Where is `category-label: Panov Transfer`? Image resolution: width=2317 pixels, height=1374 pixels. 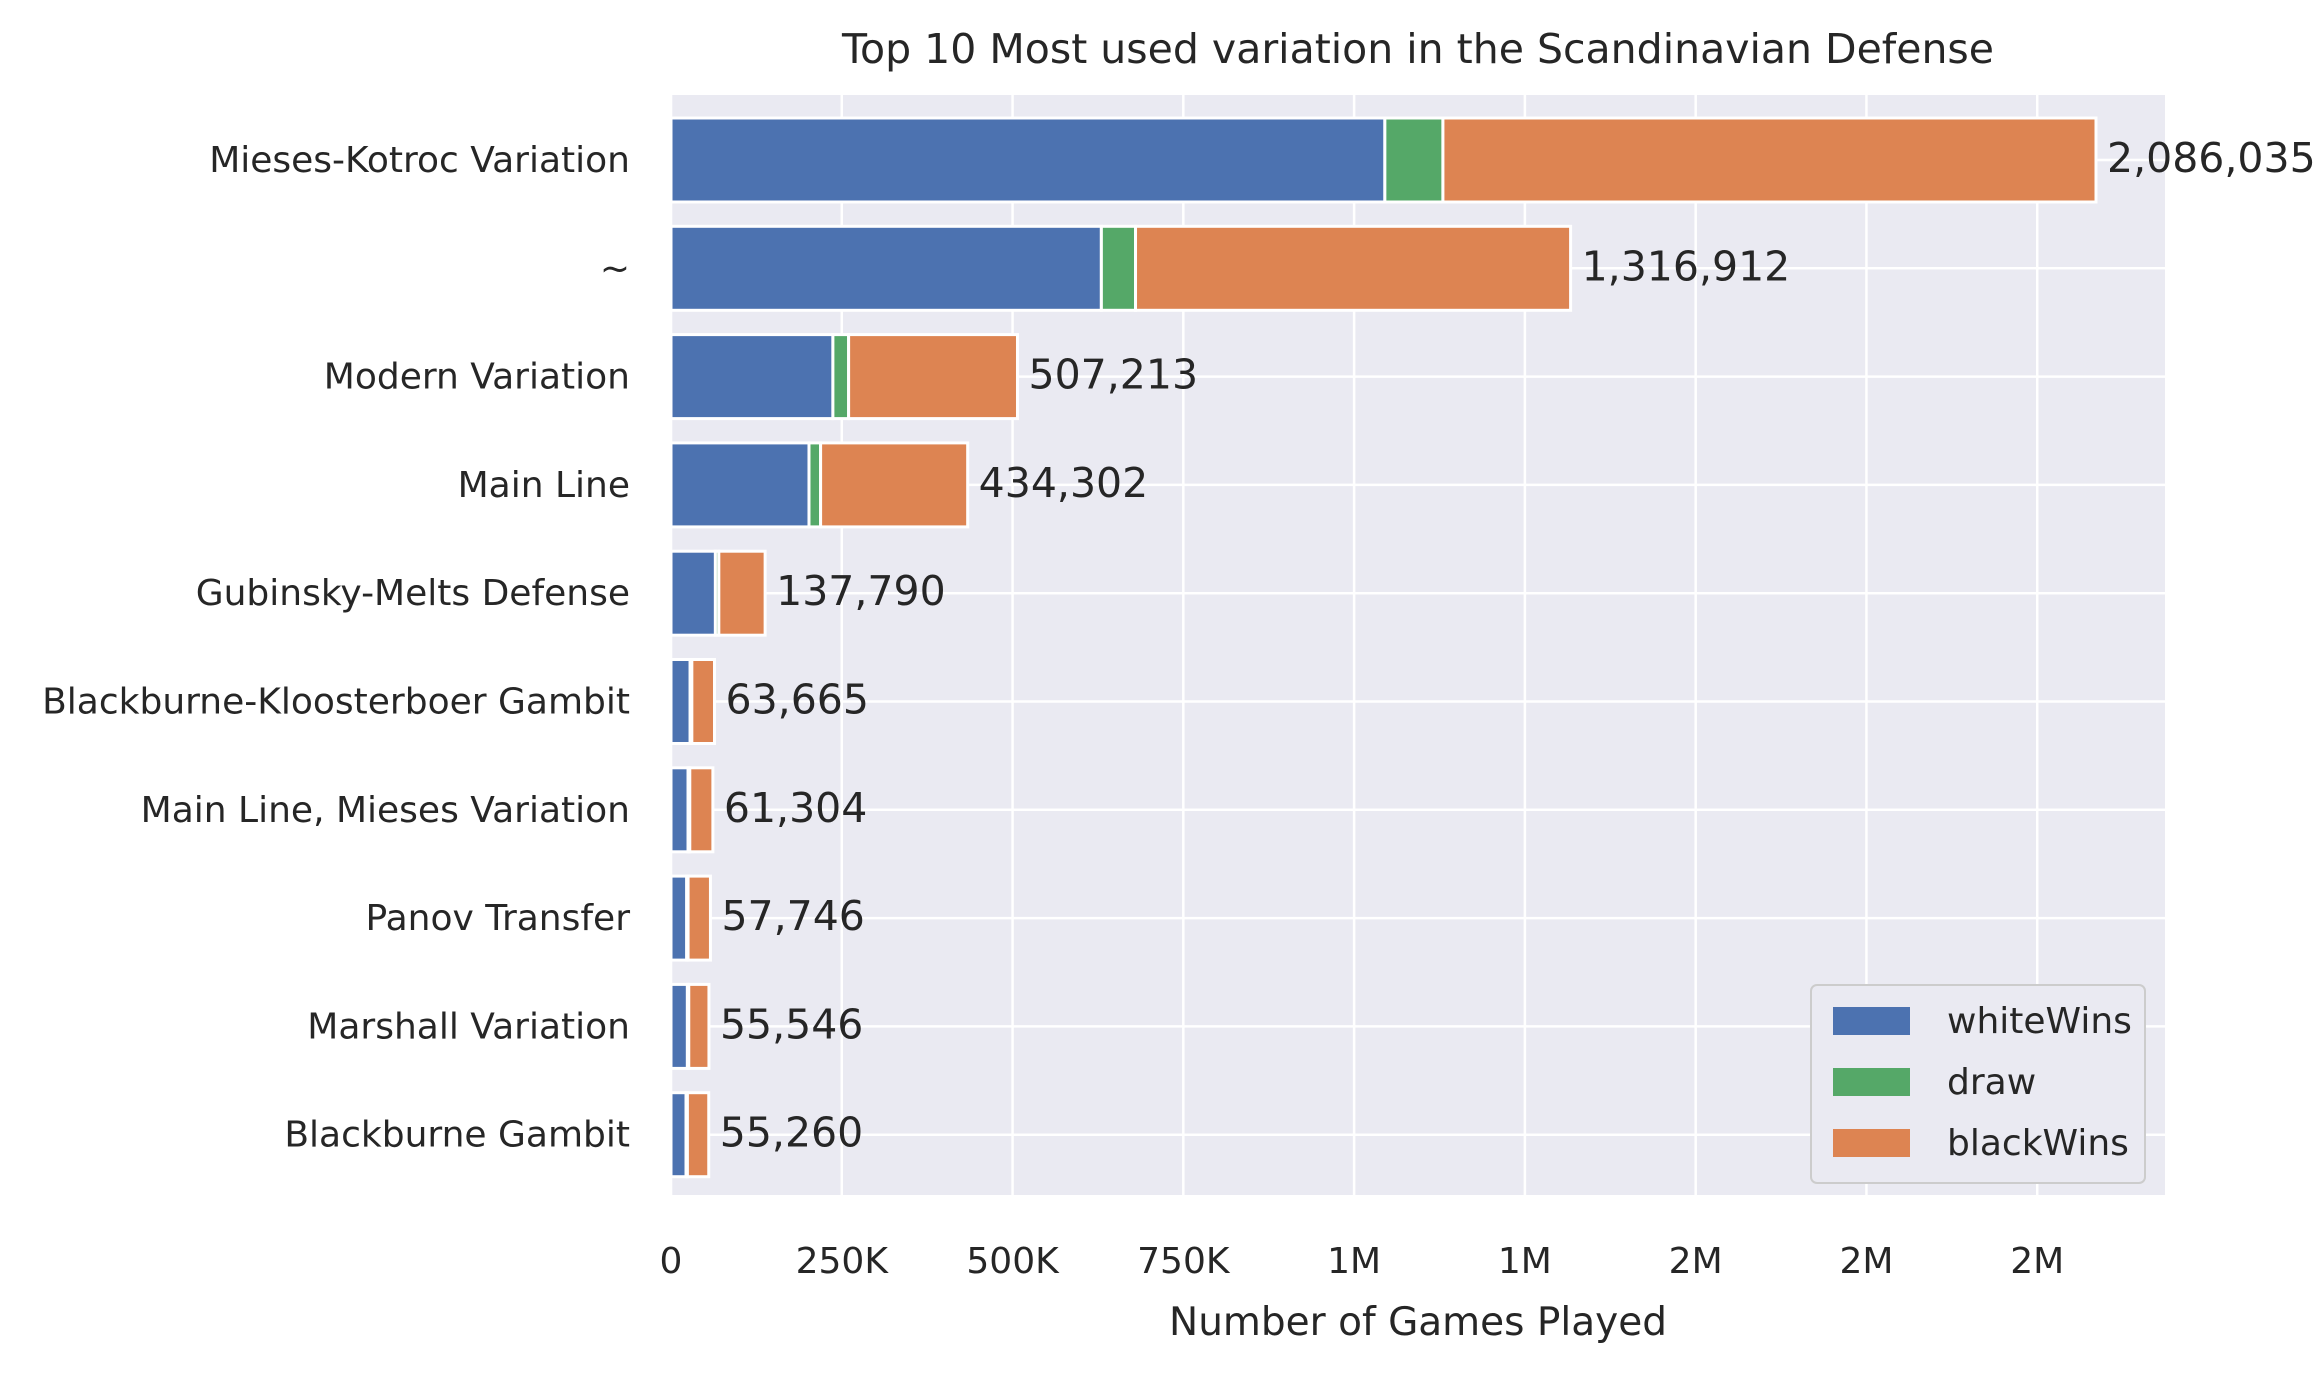 category-label: Panov Transfer is located at coordinates (498, 918).